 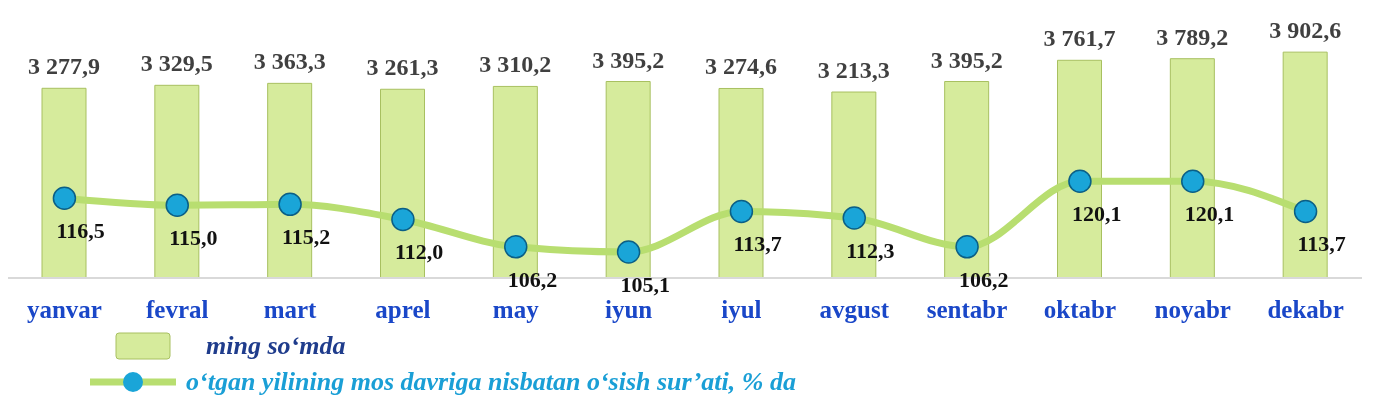 What do you see at coordinates (491, 382) in the screenshot?
I see `legend-label: o‘tgan yilining mos davriga nisbatan o‘sish sur’ati, % da` at bounding box center [491, 382].